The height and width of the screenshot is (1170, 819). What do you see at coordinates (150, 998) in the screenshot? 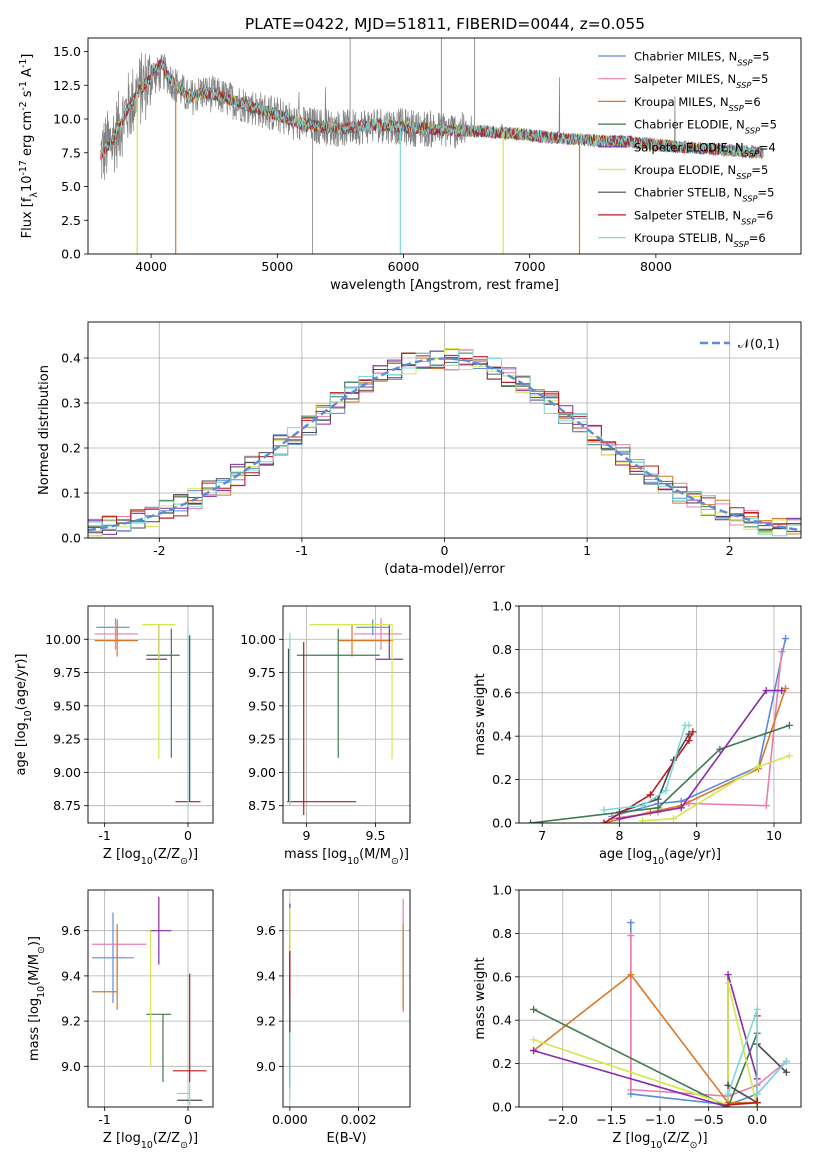
I see `mass-vs-z-frame` at bounding box center [150, 998].